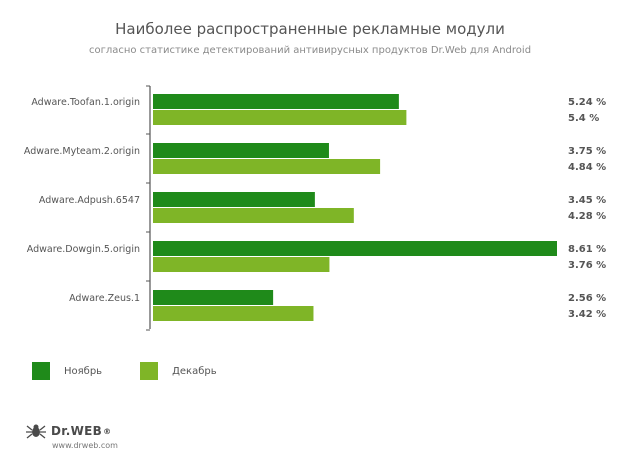 The image size is (620, 465). I want to click on category-label: Adware.Toofan.1.origin, so click(85, 102).